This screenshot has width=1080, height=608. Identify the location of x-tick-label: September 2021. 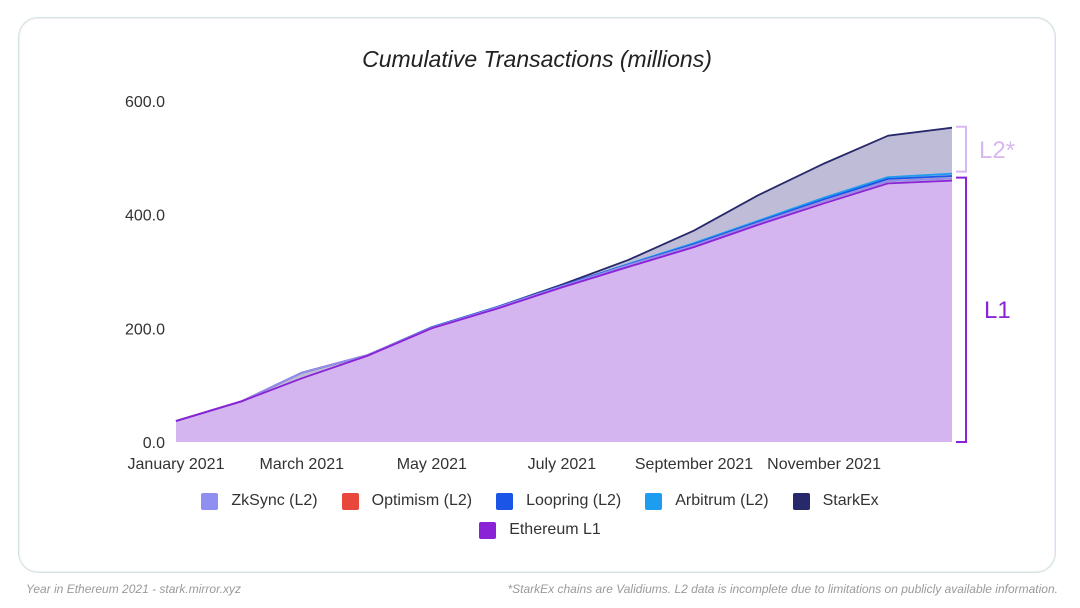
(694, 464).